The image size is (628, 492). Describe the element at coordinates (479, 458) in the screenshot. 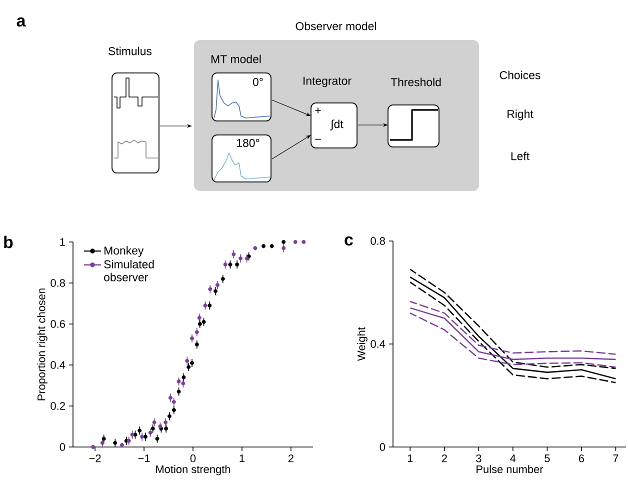

I see `x-tick-label: 3` at that location.